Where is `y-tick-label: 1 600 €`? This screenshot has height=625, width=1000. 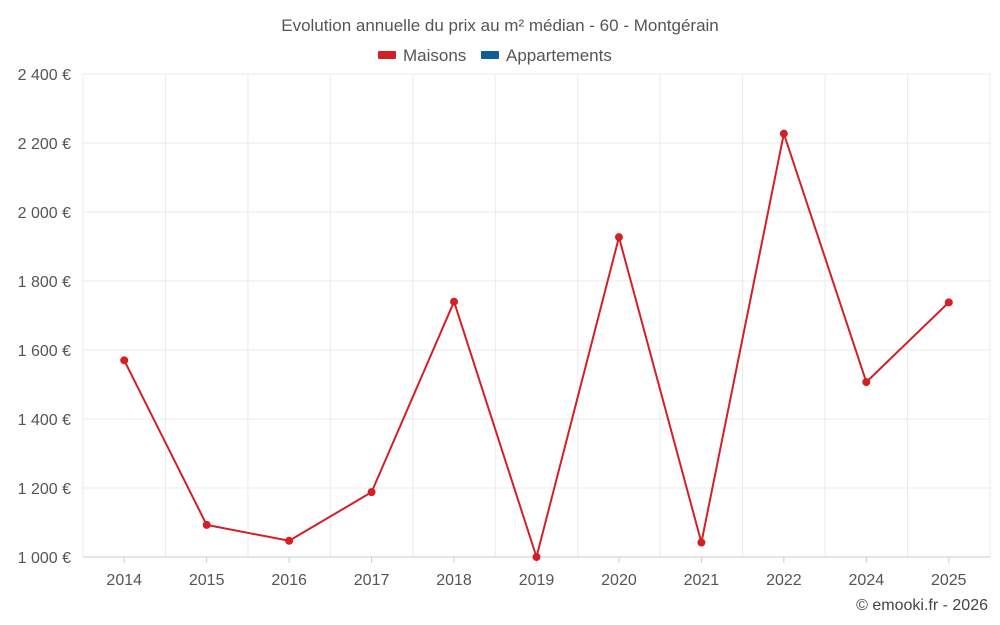
y-tick-label: 1 600 € is located at coordinates (44, 351).